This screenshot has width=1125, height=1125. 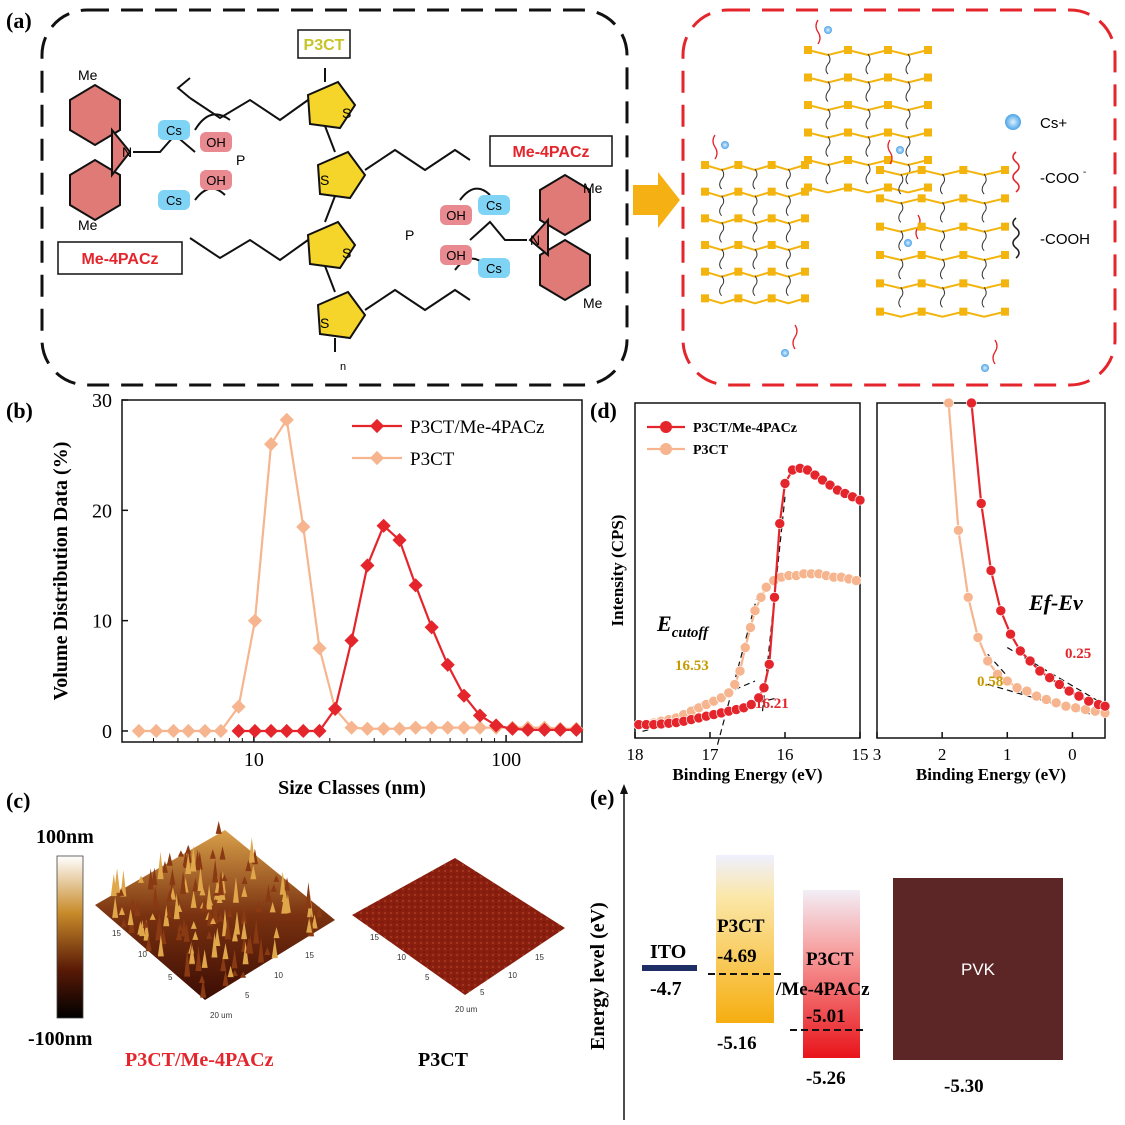 What do you see at coordinates (1053, 123) in the screenshot?
I see `cs-ion-legend-label: Cs+` at bounding box center [1053, 123].